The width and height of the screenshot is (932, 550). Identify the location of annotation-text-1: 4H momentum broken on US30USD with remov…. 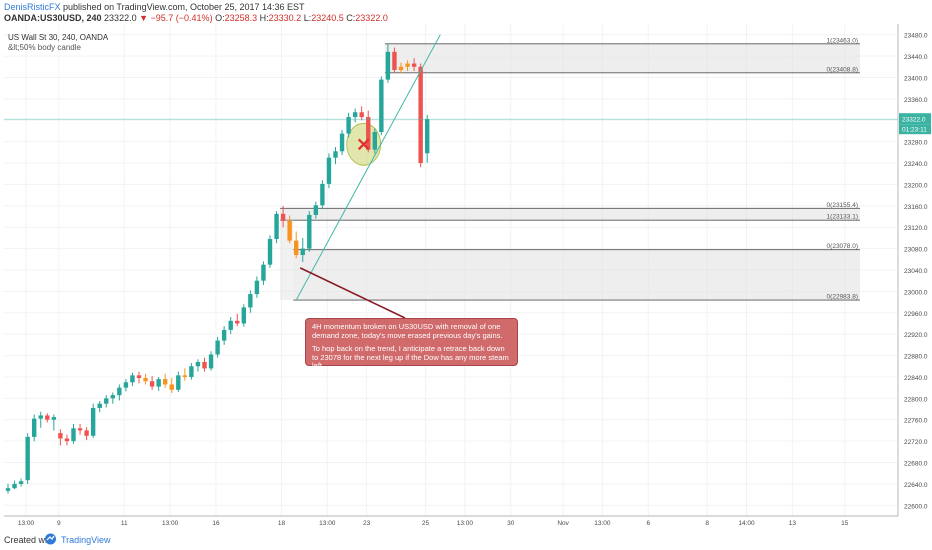
(407, 331).